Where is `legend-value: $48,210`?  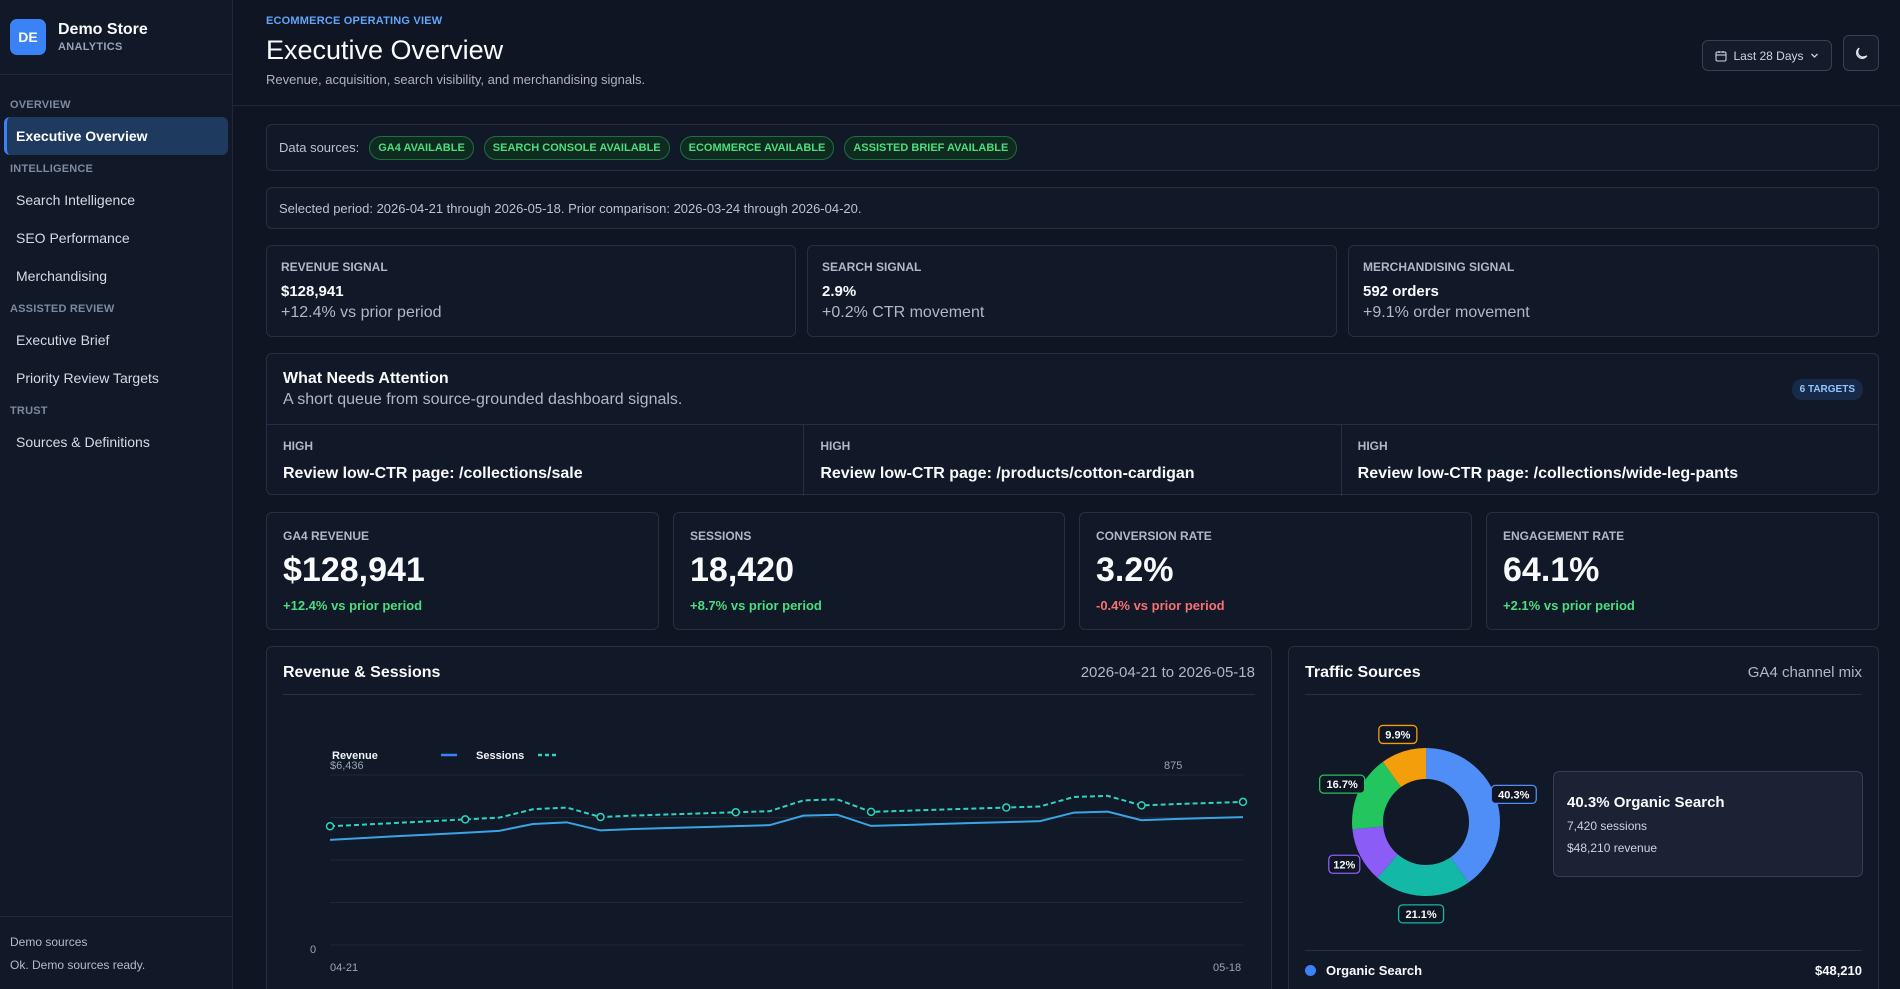 legend-value: $48,210 is located at coordinates (1838, 970).